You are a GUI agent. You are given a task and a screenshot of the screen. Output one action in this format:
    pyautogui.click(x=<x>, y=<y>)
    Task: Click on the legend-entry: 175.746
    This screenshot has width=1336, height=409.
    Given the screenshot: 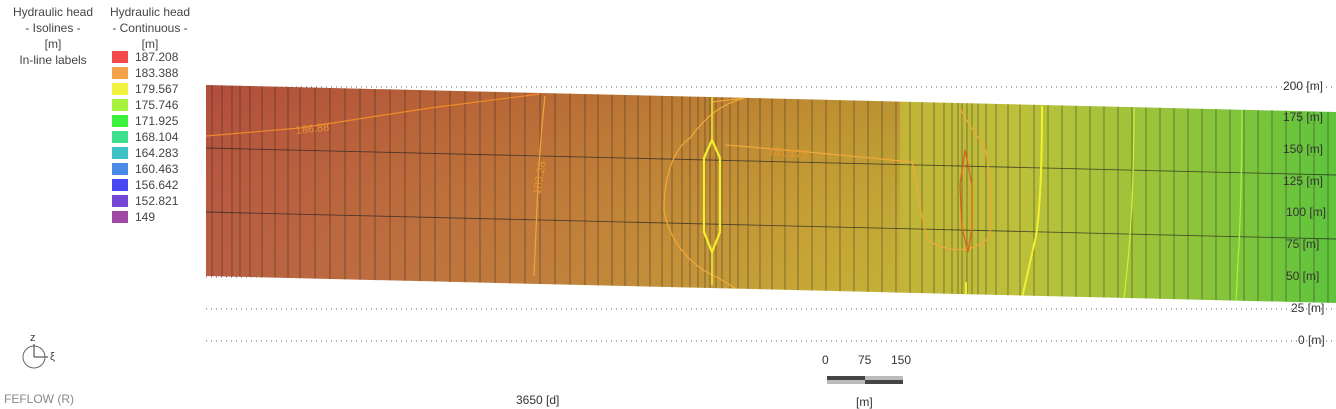 What is the action you would take?
    pyautogui.click(x=145, y=105)
    